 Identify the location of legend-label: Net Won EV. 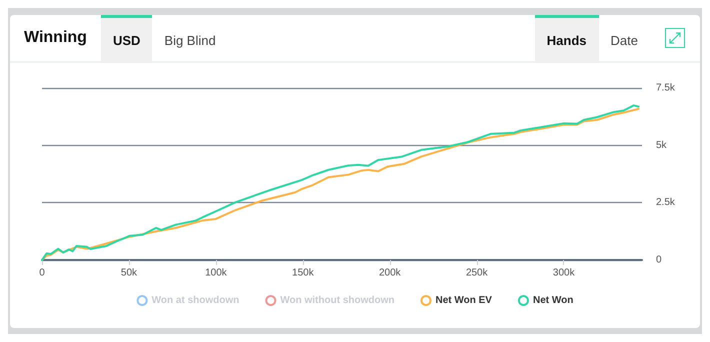
(463, 300).